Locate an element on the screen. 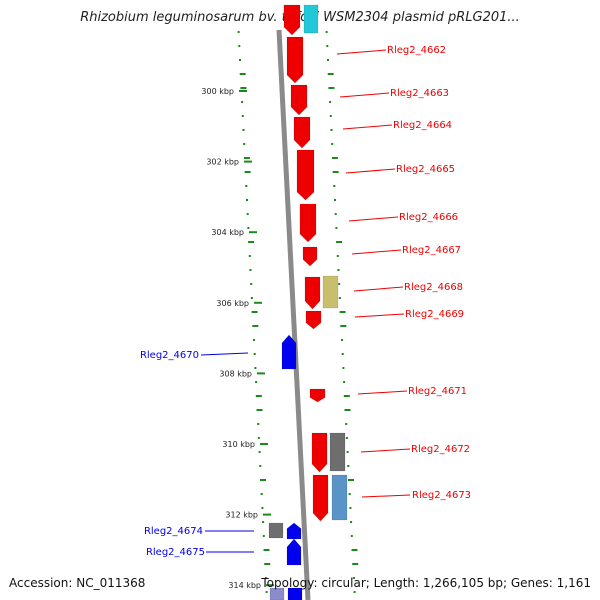  gene-label: Rleg2_4675 is located at coordinates (175, 552).